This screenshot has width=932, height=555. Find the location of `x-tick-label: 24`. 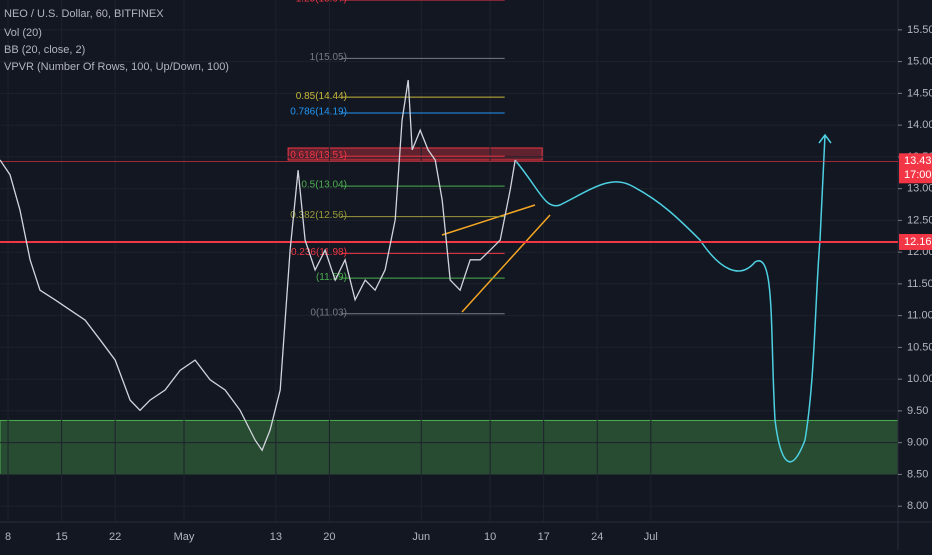

x-tick-label: 24 is located at coordinates (597, 537).